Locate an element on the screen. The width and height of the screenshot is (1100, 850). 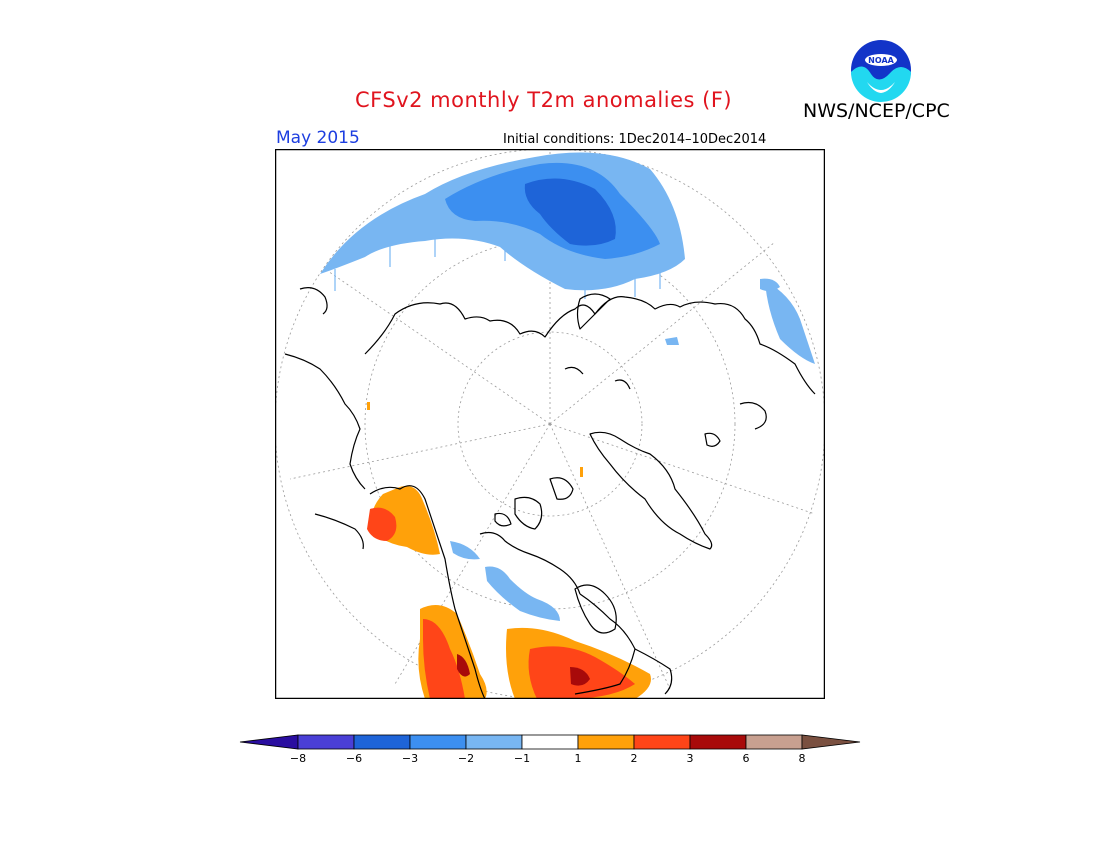
warm-anomaly-alaska is located at coordinates (403, 520).